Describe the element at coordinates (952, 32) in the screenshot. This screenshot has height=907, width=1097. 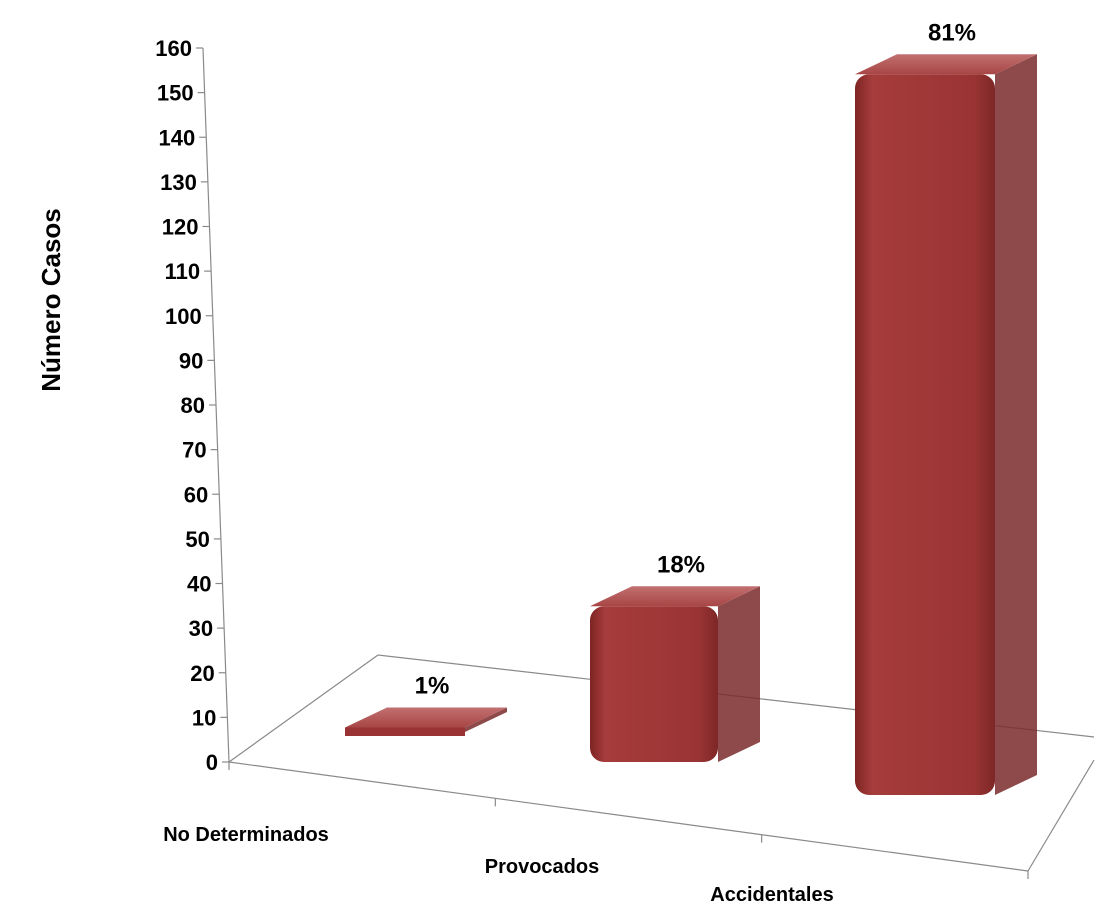
I see `data-label: 81%` at that location.